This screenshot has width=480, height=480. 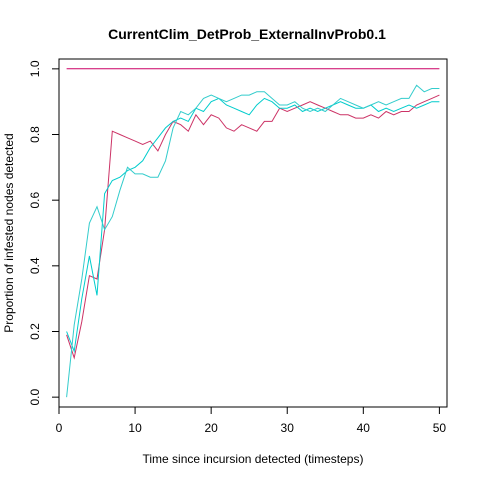 What do you see at coordinates (9, 232) in the screenshot?
I see `y-axis-label: Proportion of infested nodes detected` at bounding box center [9, 232].